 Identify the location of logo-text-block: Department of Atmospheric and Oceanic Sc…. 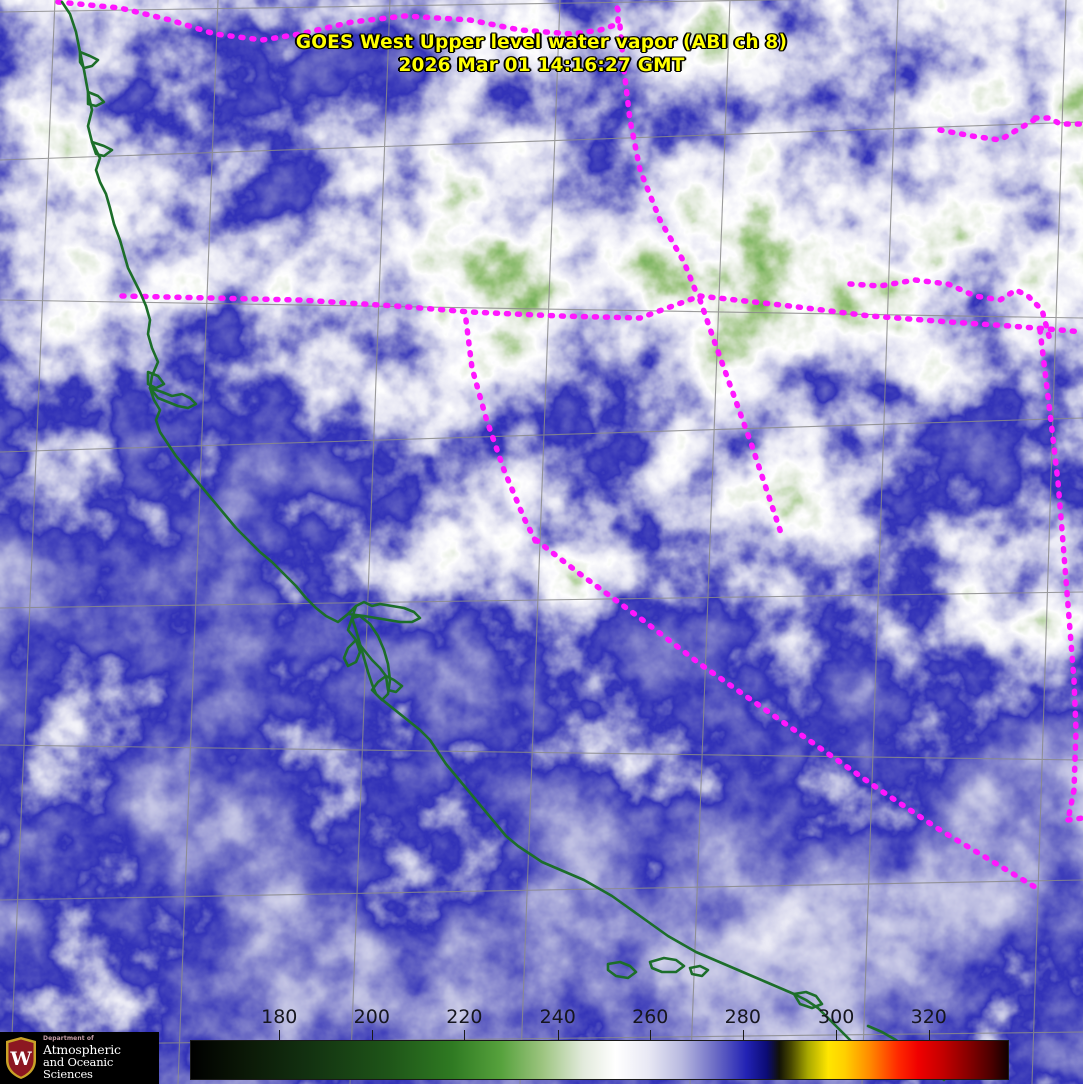
(101, 1058).